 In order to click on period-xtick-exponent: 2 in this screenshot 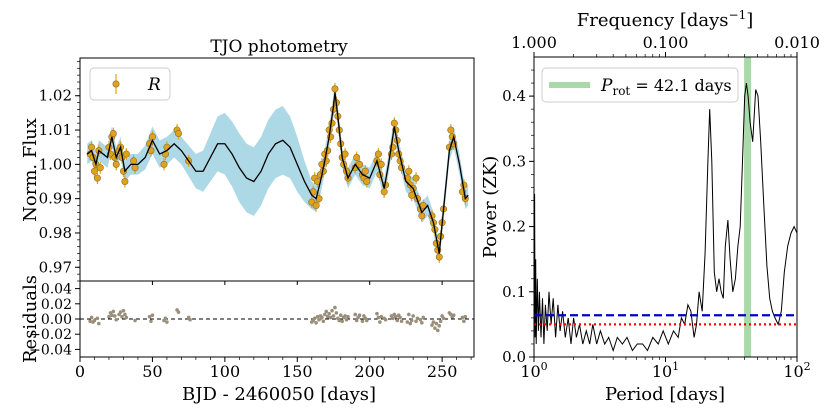, I will do `click(807, 366)`.